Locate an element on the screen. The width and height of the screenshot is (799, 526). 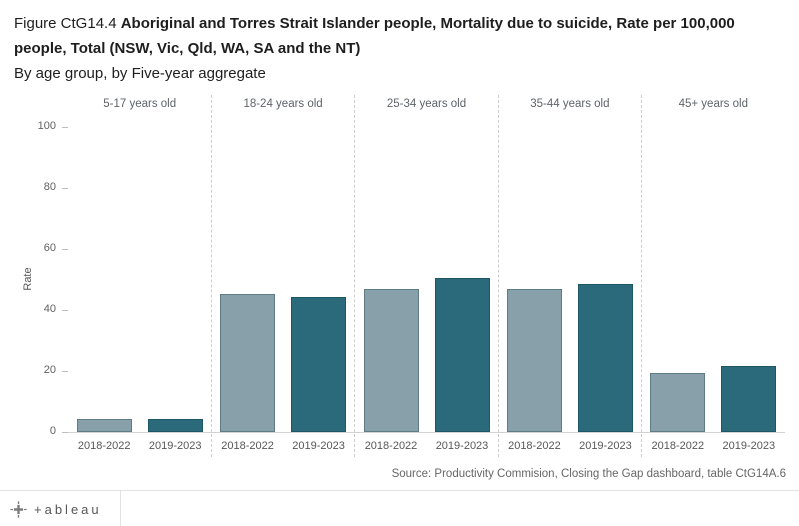
panel-header: 5-17 years old is located at coordinates (140, 104).